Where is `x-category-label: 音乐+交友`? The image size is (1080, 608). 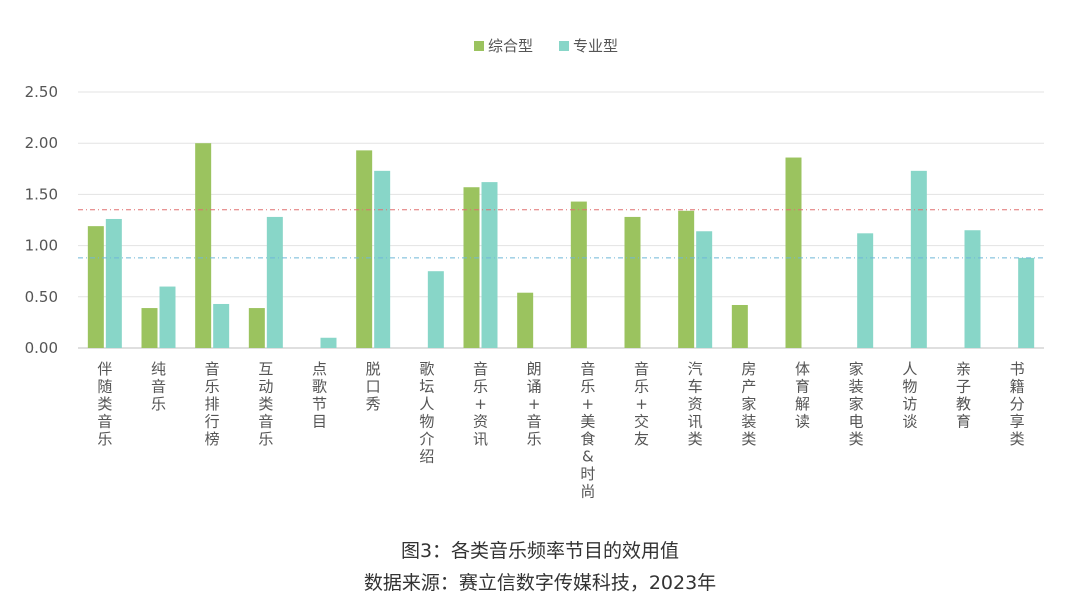
x-category-label: 音乐+交友 is located at coordinates (641, 404).